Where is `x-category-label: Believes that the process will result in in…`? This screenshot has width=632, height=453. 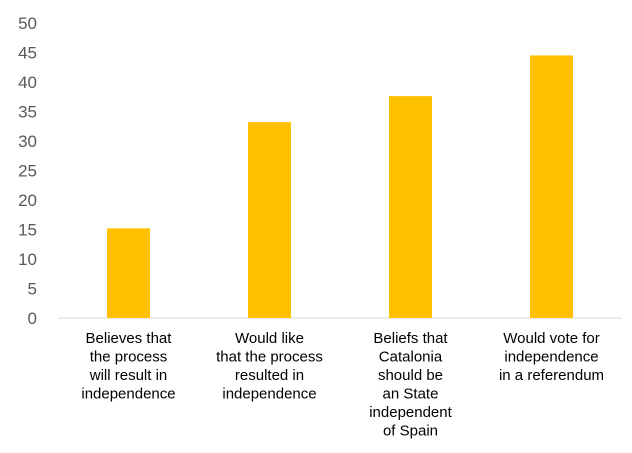
x-category-label: Believes that the process will result in in… is located at coordinates (128, 366).